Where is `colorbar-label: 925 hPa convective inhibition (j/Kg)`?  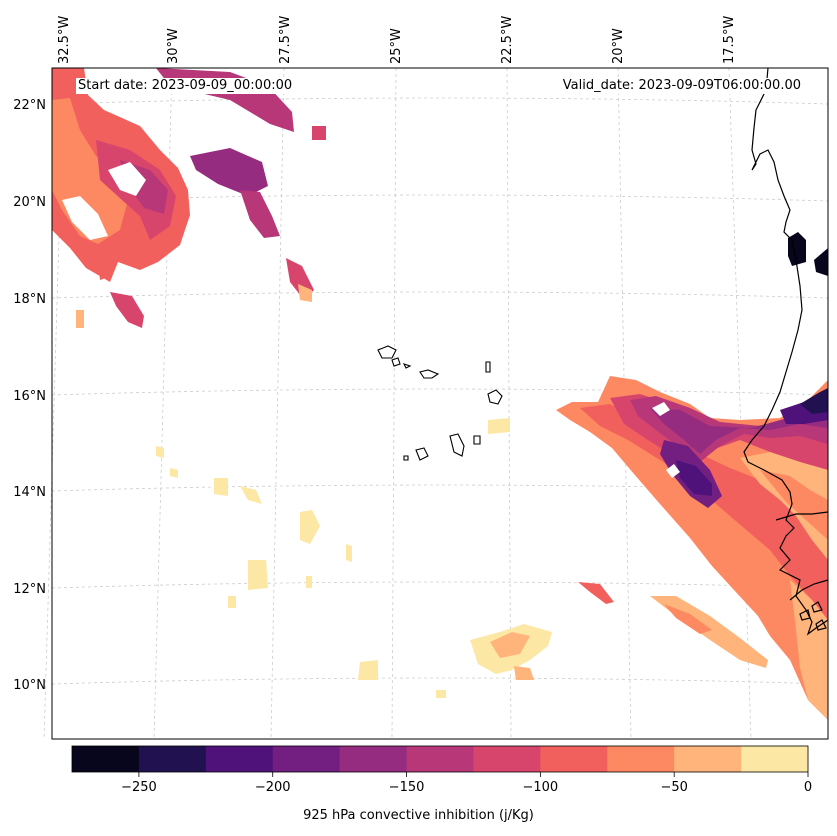 colorbar-label: 925 hPa convective inhibition (j/Kg) is located at coordinates (418, 815).